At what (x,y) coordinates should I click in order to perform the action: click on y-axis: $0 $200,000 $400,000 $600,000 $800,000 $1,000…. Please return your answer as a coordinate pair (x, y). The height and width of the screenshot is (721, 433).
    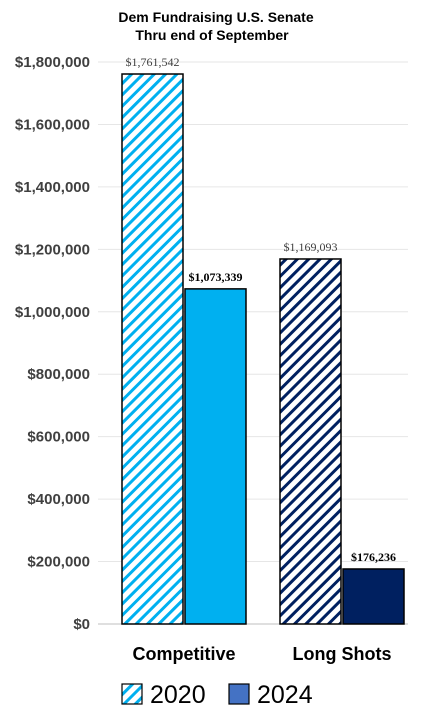
    Looking at the image, I should click on (52, 343).